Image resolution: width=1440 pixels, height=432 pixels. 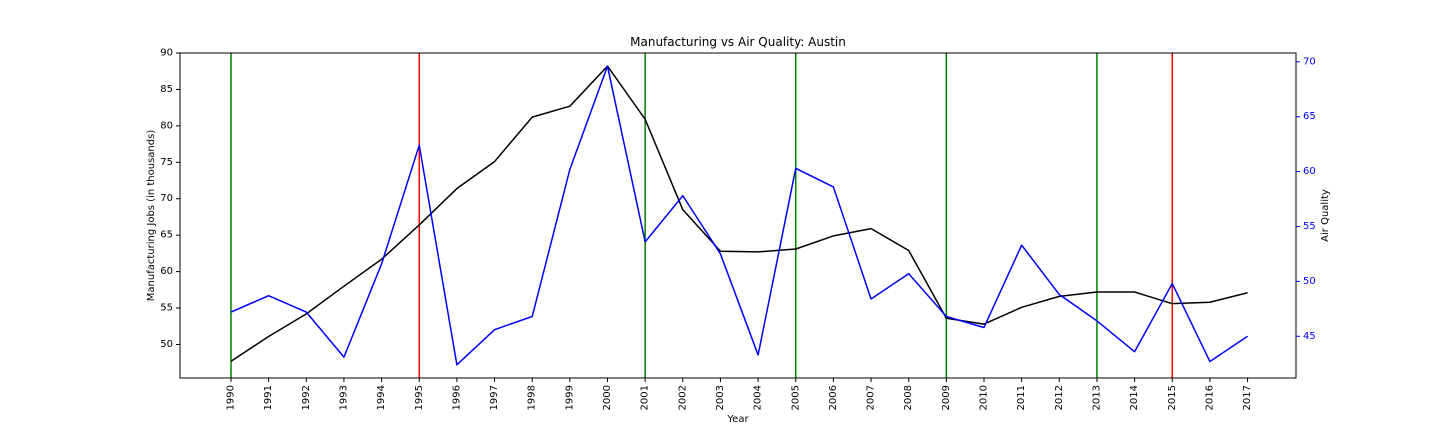 I want to click on y-right-tick-label-55: 55, so click(x=1309, y=226).